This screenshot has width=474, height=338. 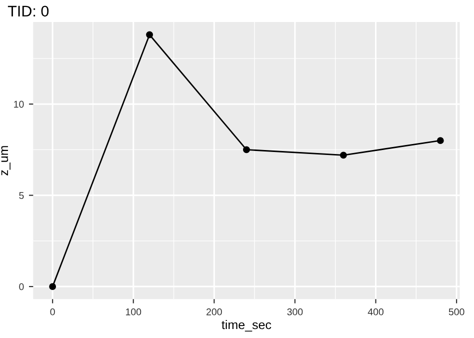 What do you see at coordinates (21, 286) in the screenshot?
I see `y-tick-label: 0` at bounding box center [21, 286].